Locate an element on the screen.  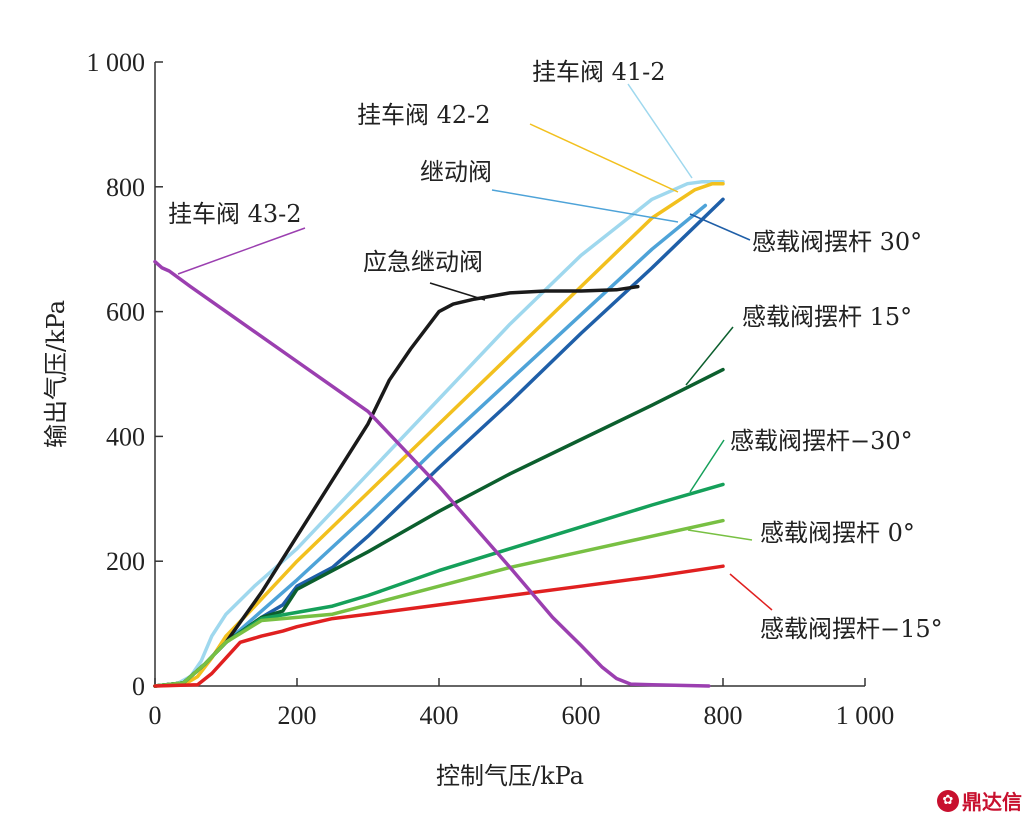
series-label: 挂车阀 43-2 is located at coordinates (235, 214).